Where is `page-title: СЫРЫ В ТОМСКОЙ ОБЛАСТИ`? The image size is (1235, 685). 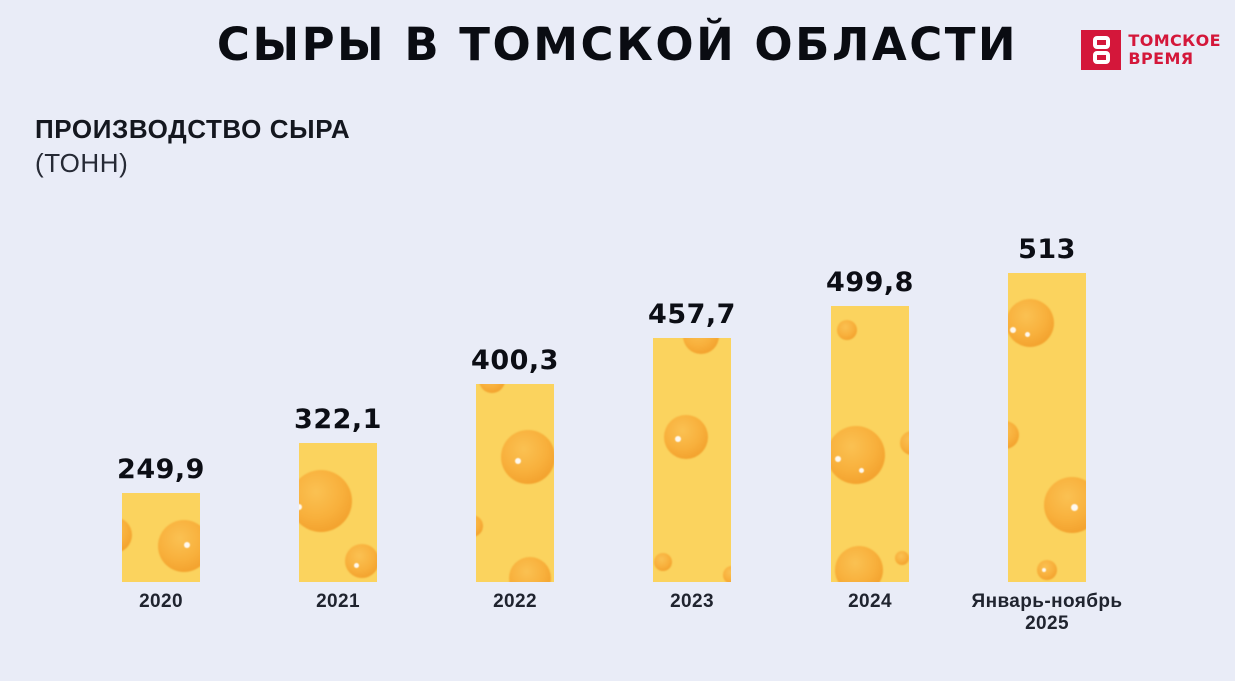
page-title: СЫРЫ В ТОМСКОЙ ОБЛАСТИ is located at coordinates (617, 44).